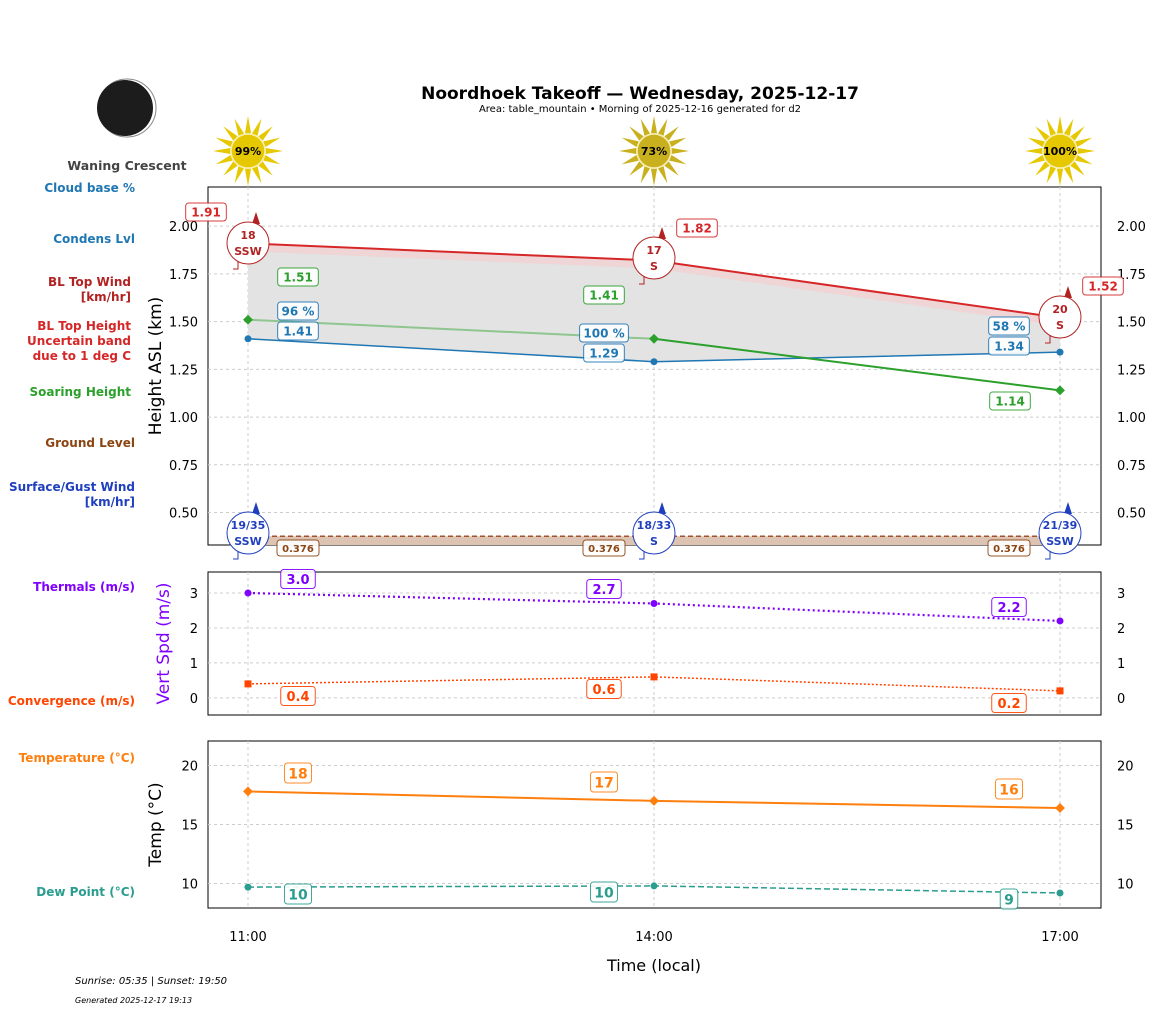  I want to click on thermals-label: 3.0, so click(297, 580).